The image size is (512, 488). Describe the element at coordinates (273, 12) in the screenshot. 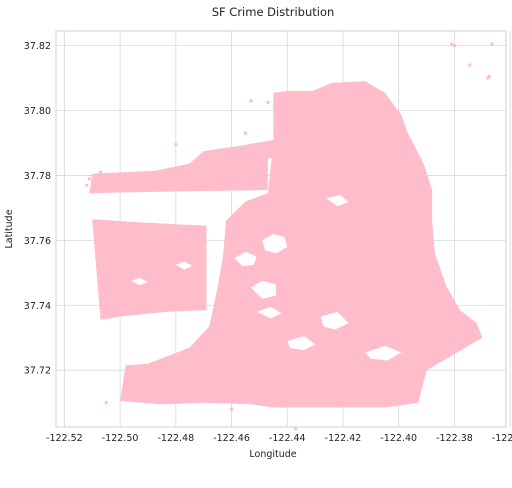

I see `chart-title: SF Crime Distribution` at that location.